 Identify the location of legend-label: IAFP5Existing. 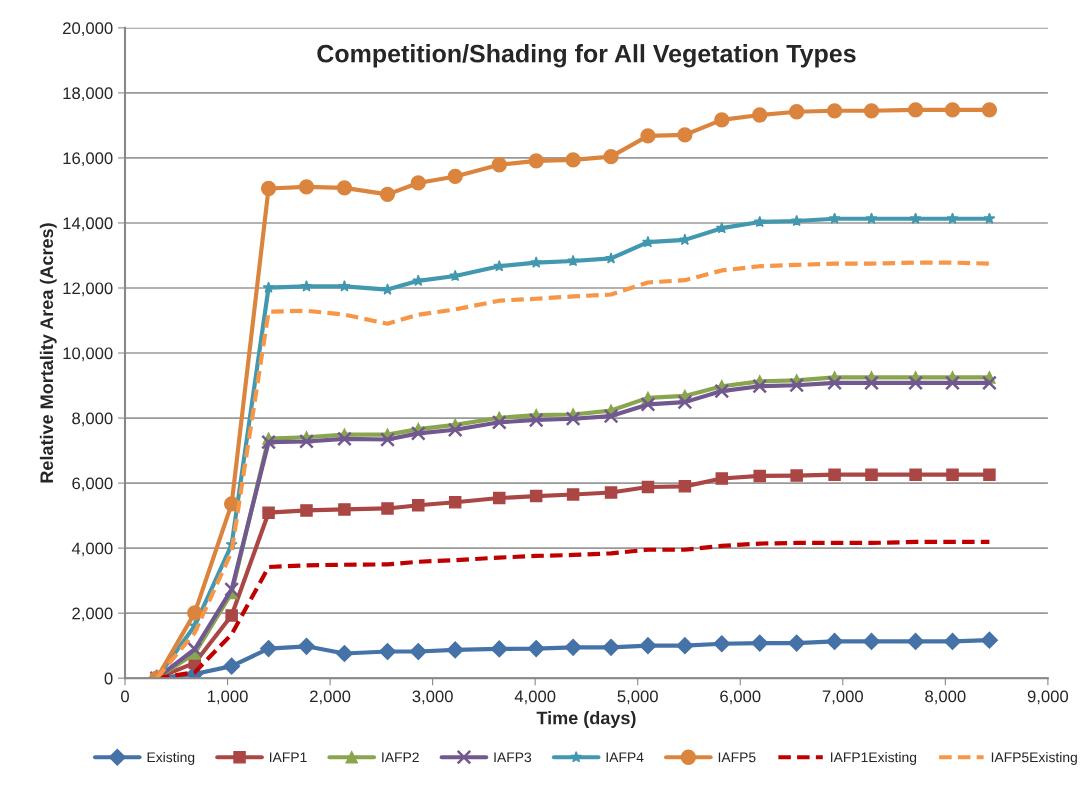
(1034, 758).